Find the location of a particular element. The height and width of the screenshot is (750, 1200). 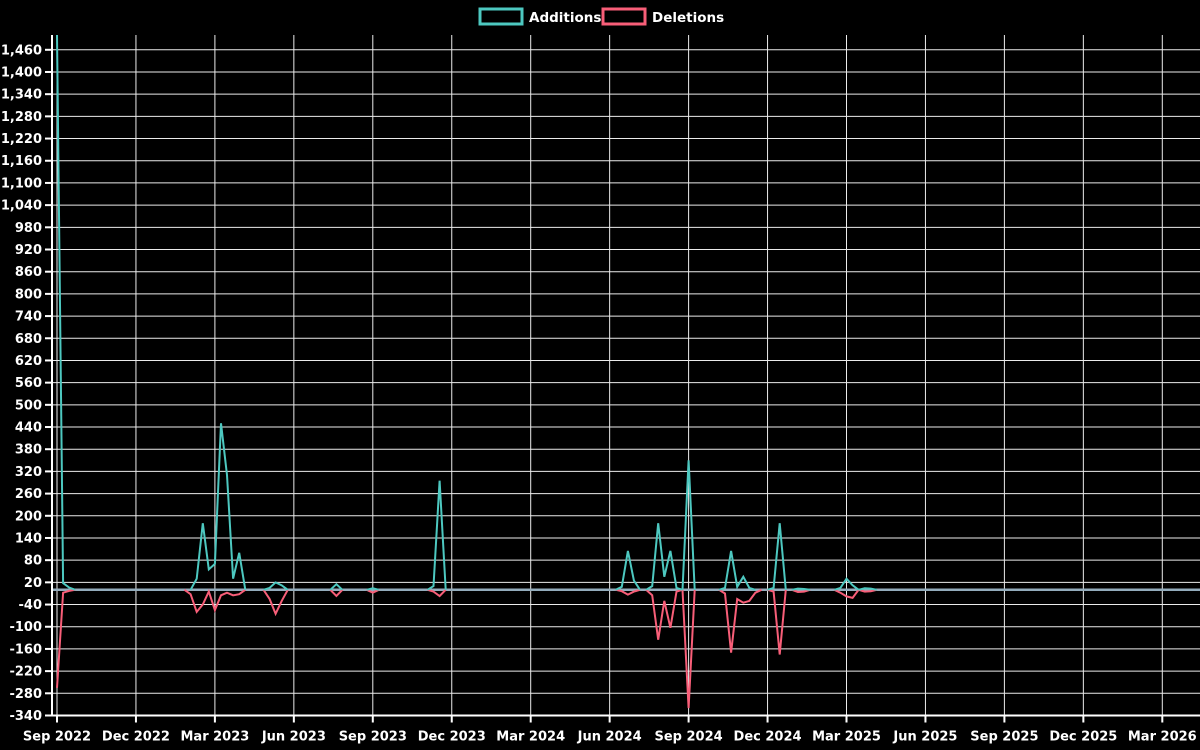

y-tick-label: 440 is located at coordinates (28, 428).